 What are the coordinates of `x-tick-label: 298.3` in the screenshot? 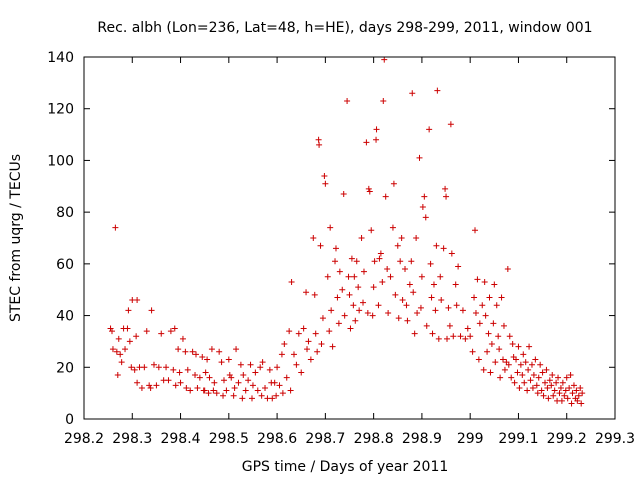 It's located at (132, 439).